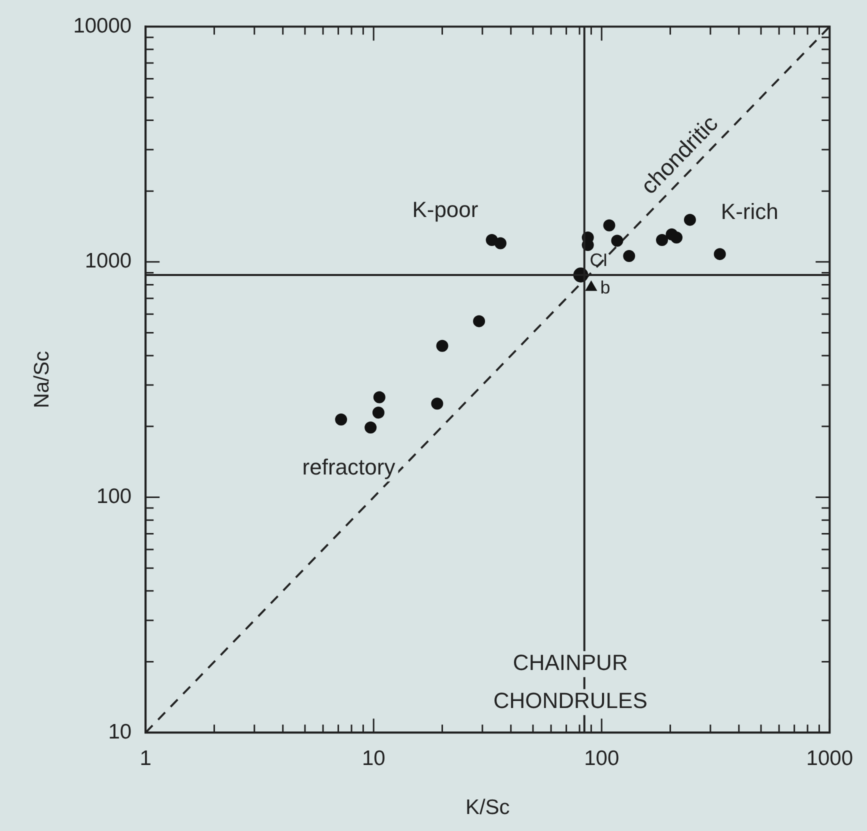 The width and height of the screenshot is (867, 831). Describe the element at coordinates (487, 808) in the screenshot. I see `x-axis-title: K/Sc` at that location.